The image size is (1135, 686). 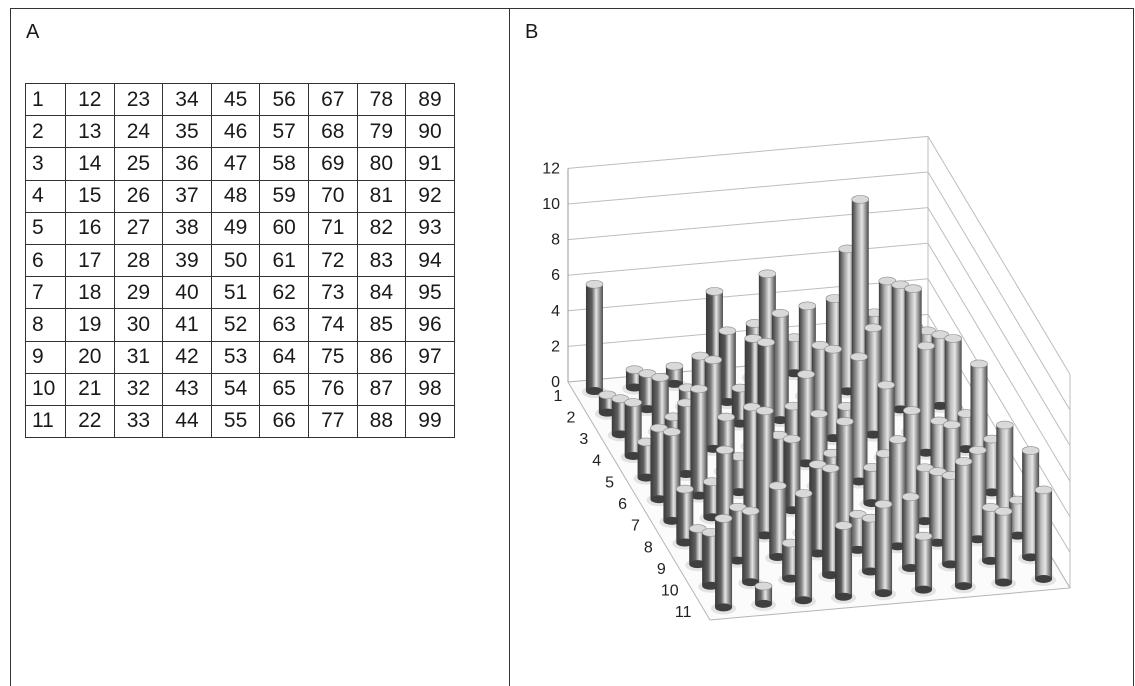 I want to click on grid-cell: 63, so click(x=284, y=325).